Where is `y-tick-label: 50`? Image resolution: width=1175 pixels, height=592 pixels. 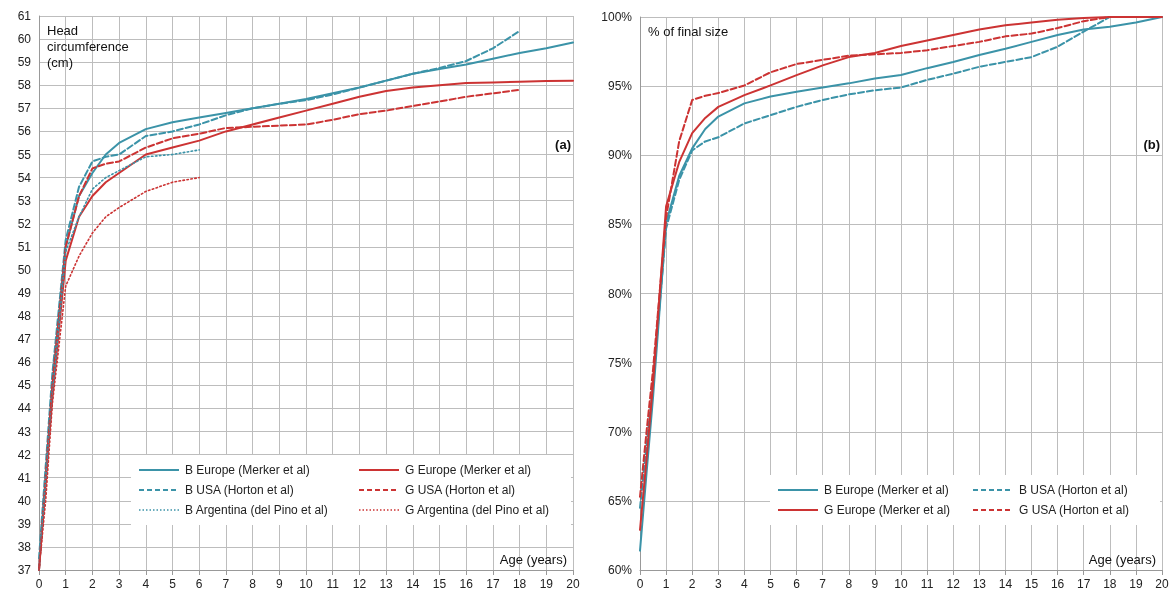 y-tick-label: 50 is located at coordinates (24, 269).